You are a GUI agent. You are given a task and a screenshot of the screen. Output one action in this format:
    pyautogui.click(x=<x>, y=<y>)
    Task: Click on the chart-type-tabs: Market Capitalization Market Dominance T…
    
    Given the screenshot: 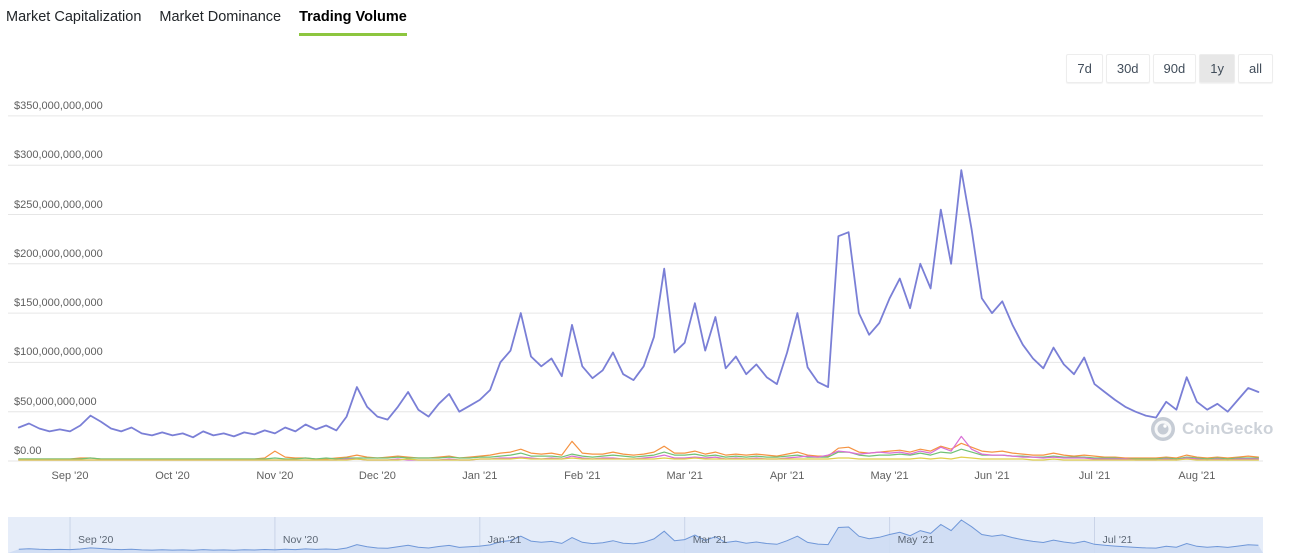 What is the action you would take?
    pyautogui.click(x=206, y=21)
    